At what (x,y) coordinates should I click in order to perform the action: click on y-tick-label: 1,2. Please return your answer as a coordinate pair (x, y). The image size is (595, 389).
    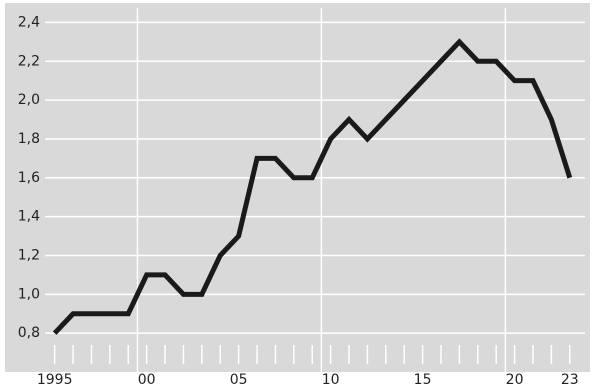
    Looking at the image, I should click on (29, 255).